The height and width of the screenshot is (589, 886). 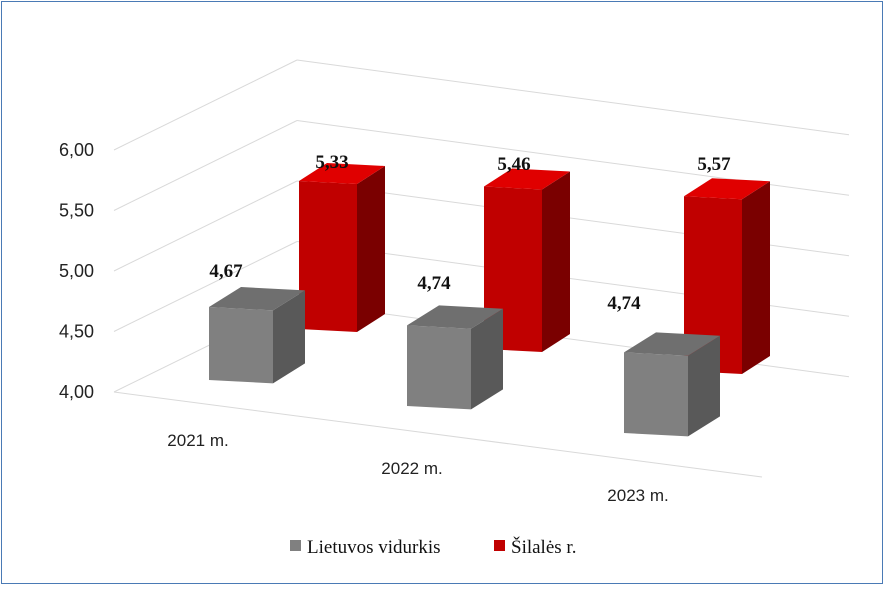 I want to click on legend-label-silales: Šilalės r., so click(x=543, y=547).